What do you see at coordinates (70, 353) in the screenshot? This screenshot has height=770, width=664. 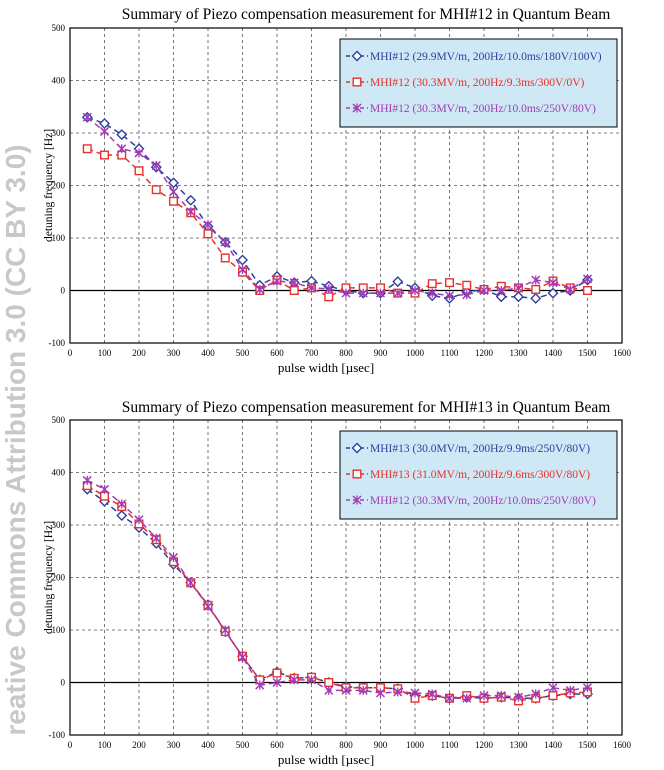 I see `x-tick-label: 0` at bounding box center [70, 353].